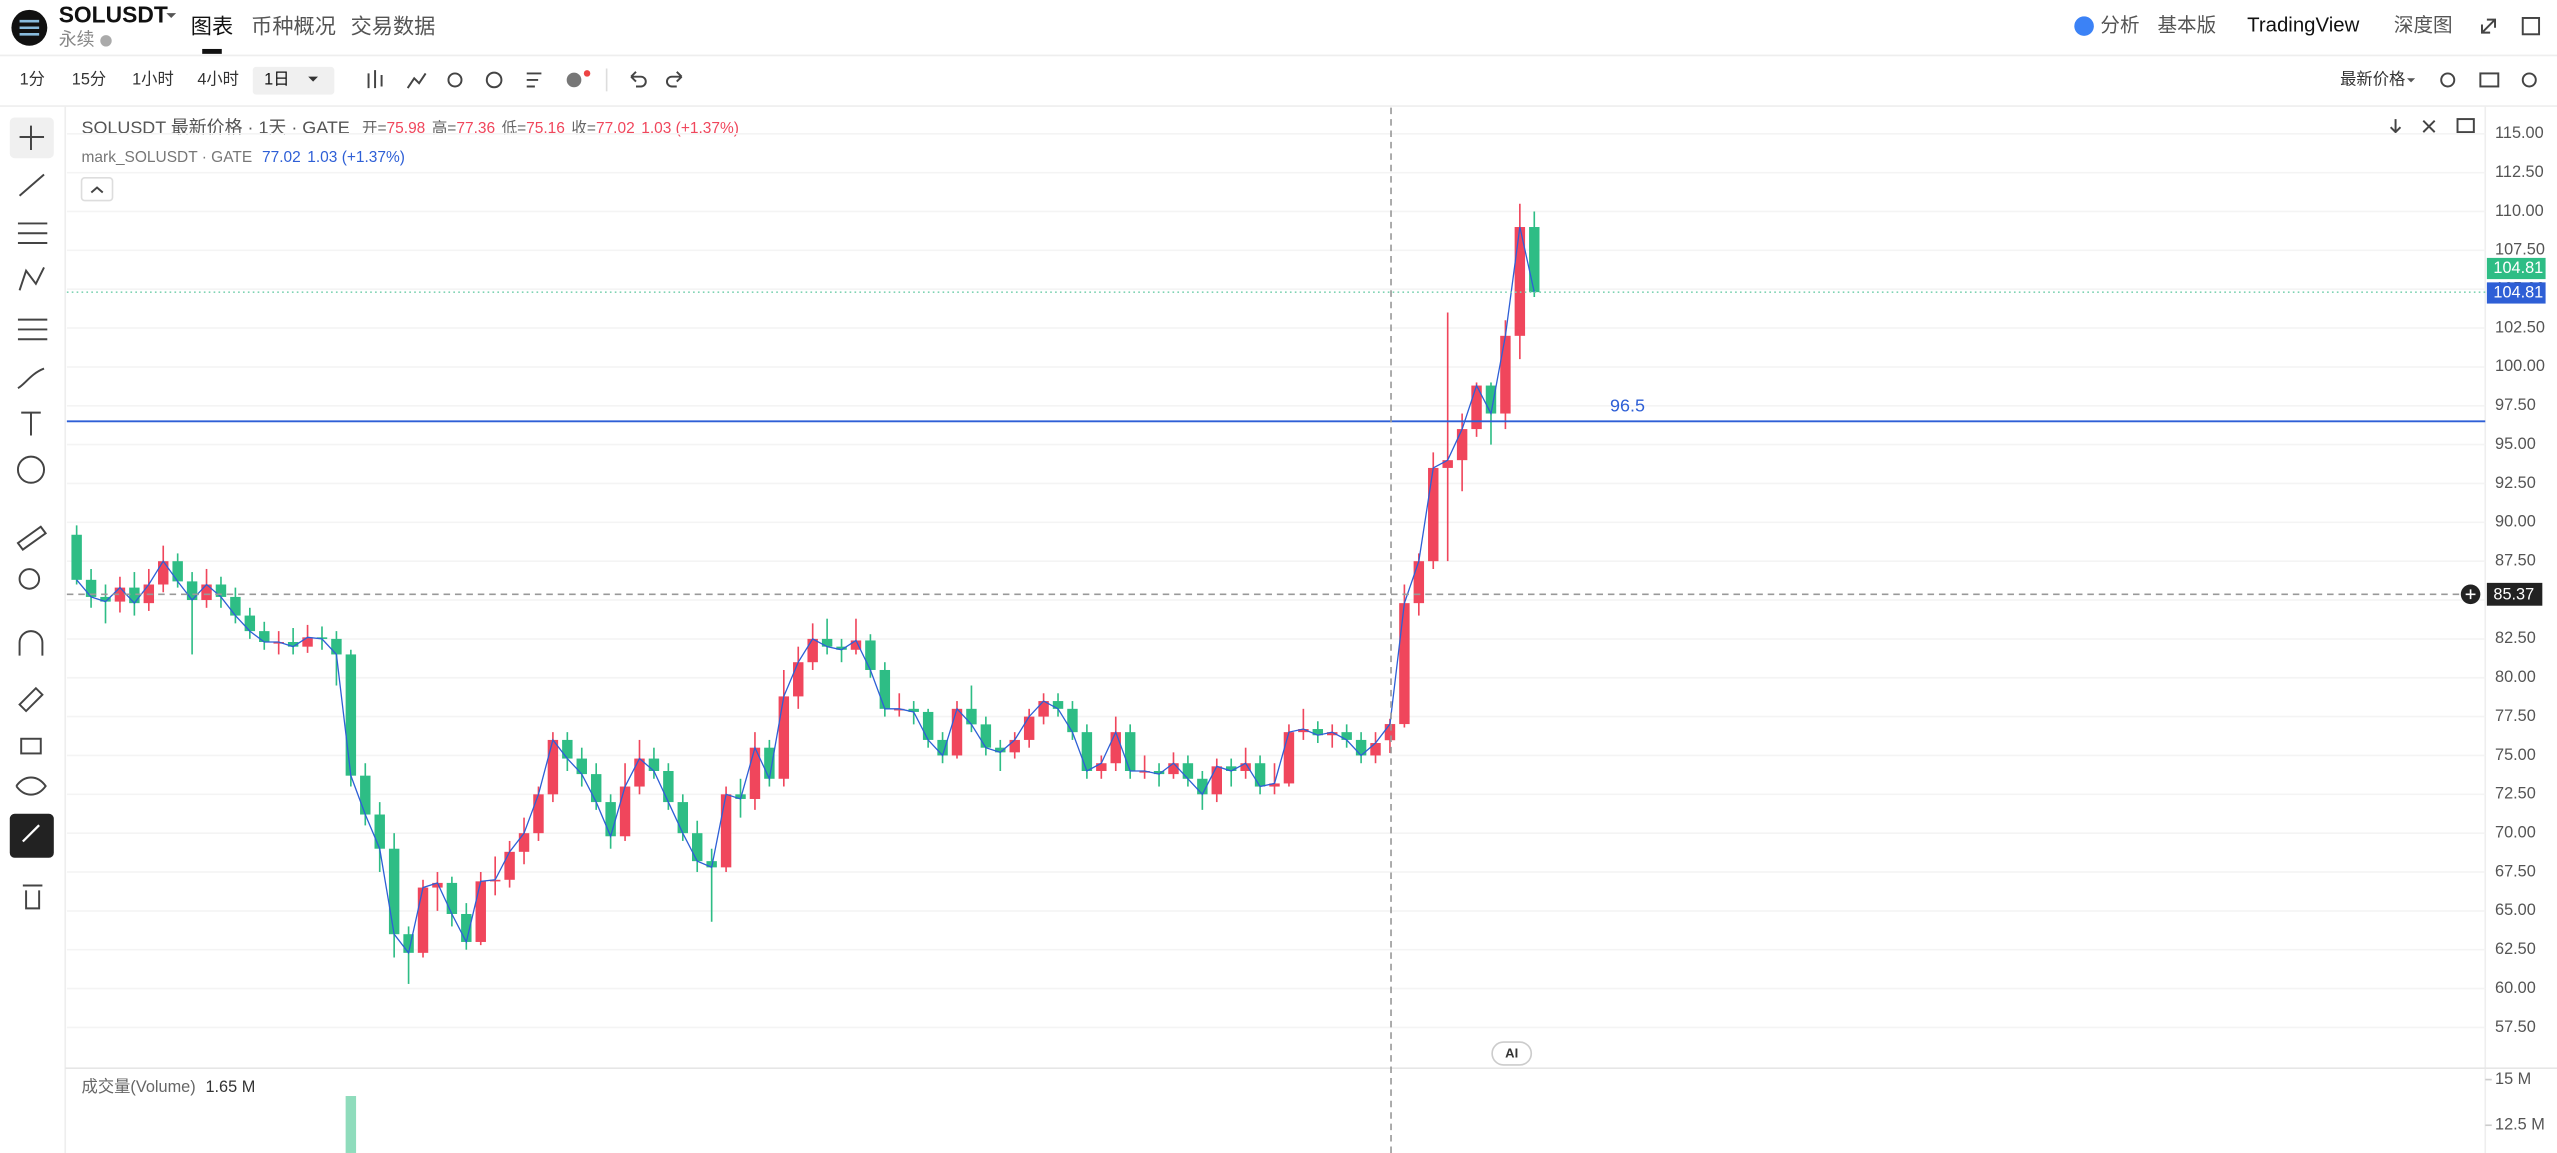  I want to click on interval: 1日, so click(276, 79).